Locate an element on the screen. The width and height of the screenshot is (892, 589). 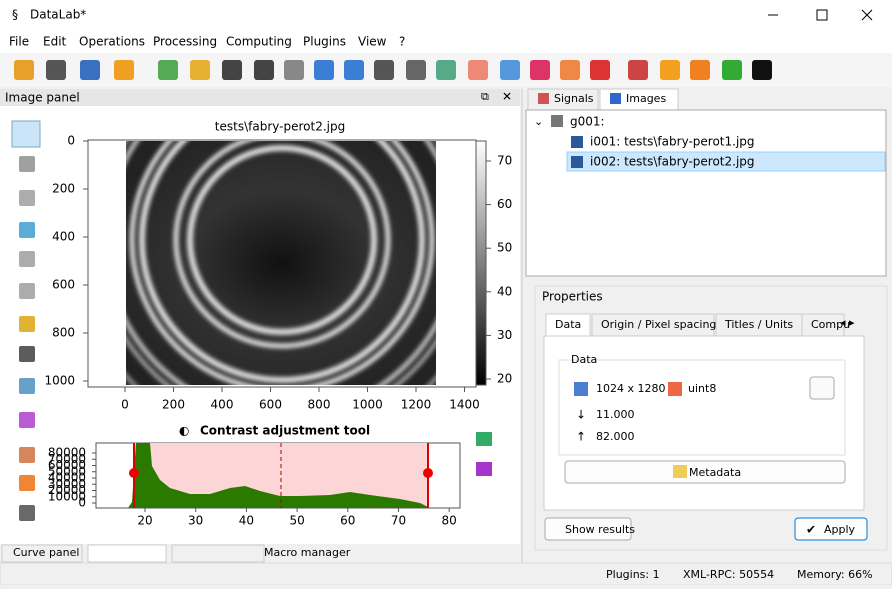
levels-button is located at coordinates (484, 469).